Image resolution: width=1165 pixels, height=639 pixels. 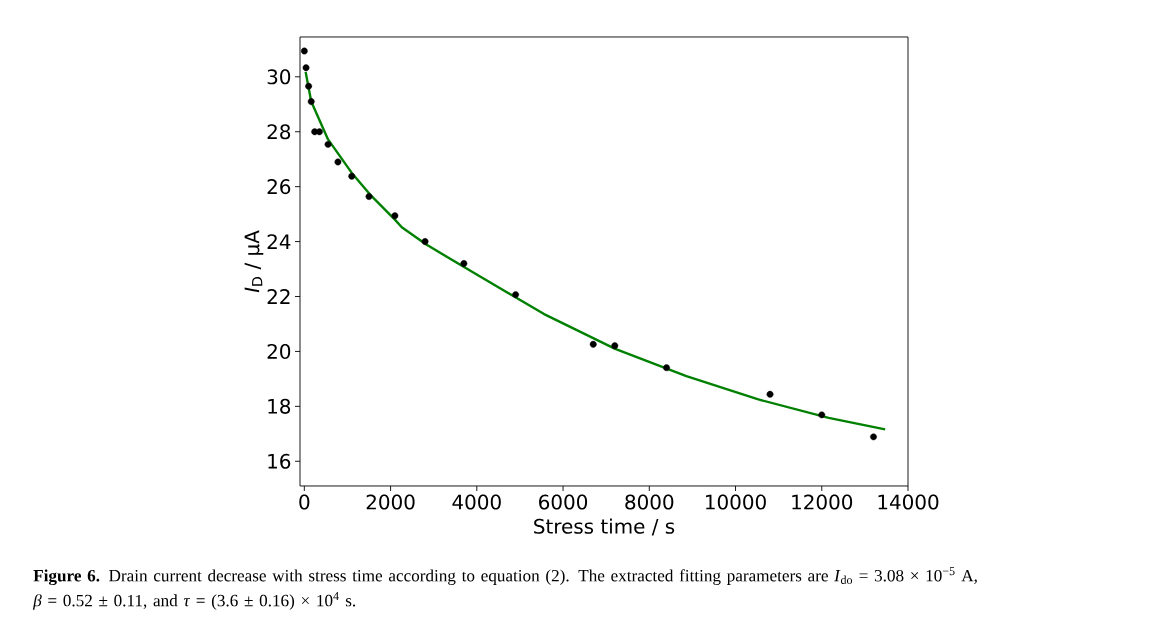 I want to click on y-tick-label: 20, so click(x=279, y=351).